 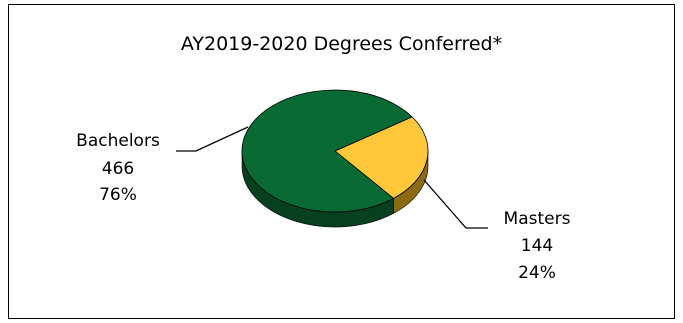 I want to click on bachelors-percent: 76%, so click(x=118, y=195).